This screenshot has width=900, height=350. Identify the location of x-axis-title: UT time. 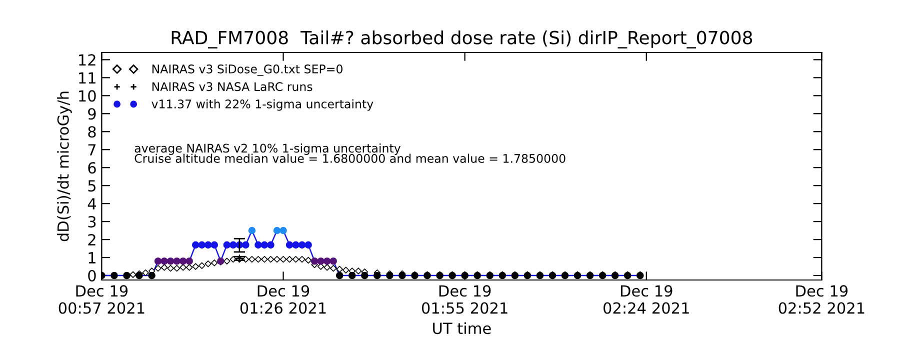
(462, 328).